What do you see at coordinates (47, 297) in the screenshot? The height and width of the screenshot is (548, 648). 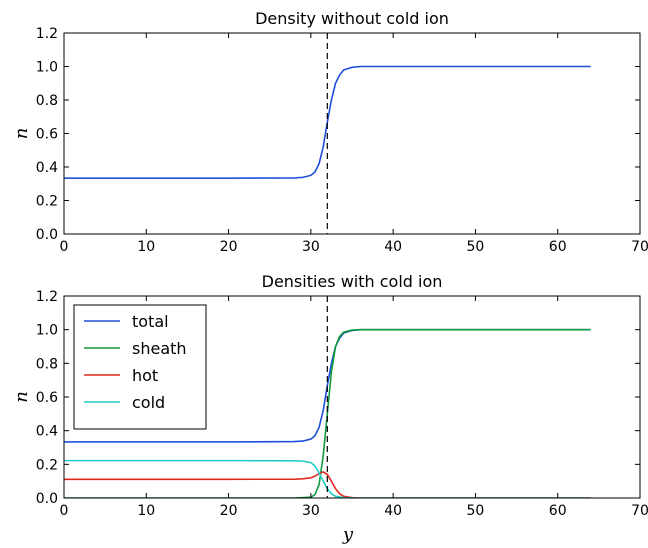 I see `chart-2-ytick-label: 1.2` at bounding box center [47, 297].